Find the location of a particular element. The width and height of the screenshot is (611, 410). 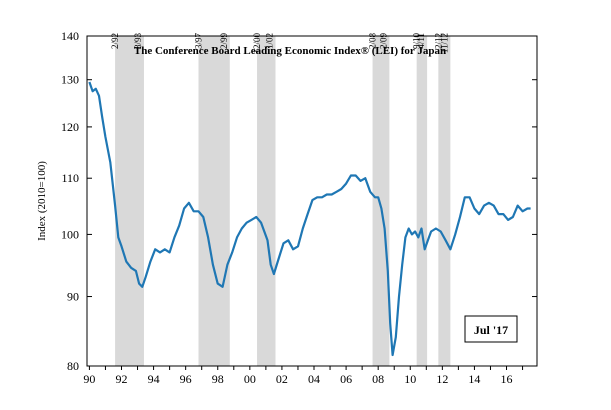

y-tick-label: 130 is located at coordinates (70, 80).